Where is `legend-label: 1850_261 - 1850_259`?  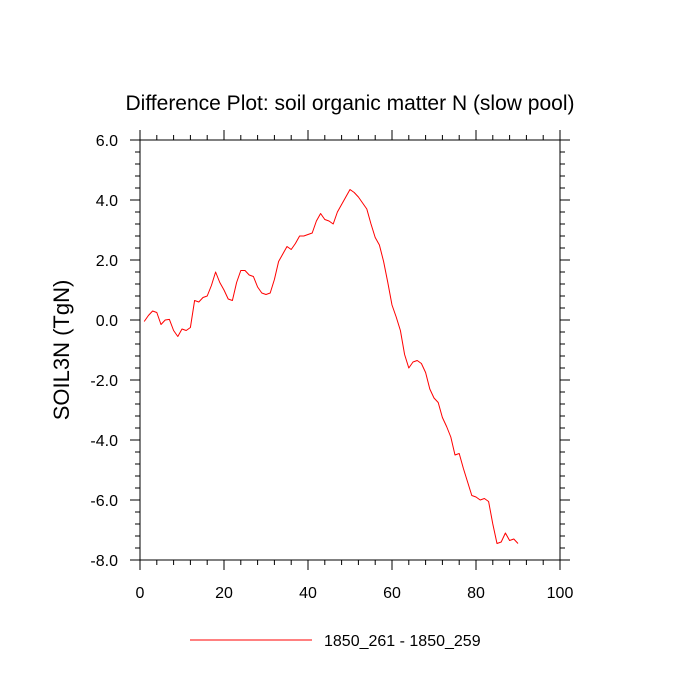 legend-label: 1850_261 - 1850_259 is located at coordinates (402, 641).